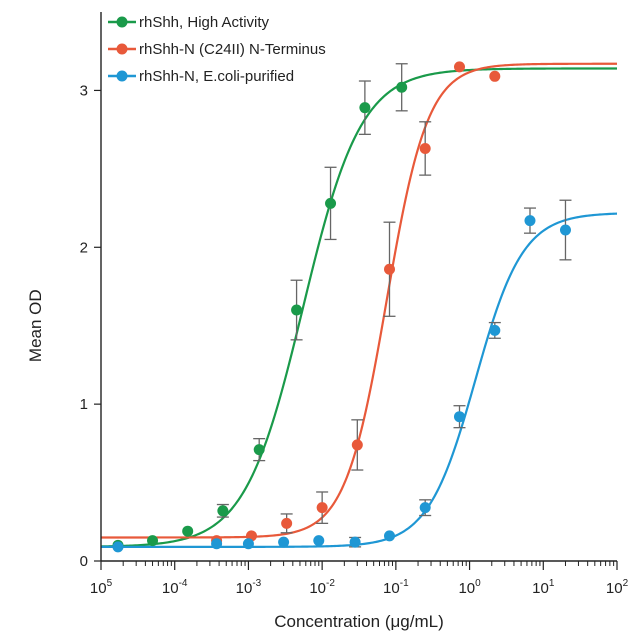  I want to click on x-tick-label: 10⁻², so click(322, 587).